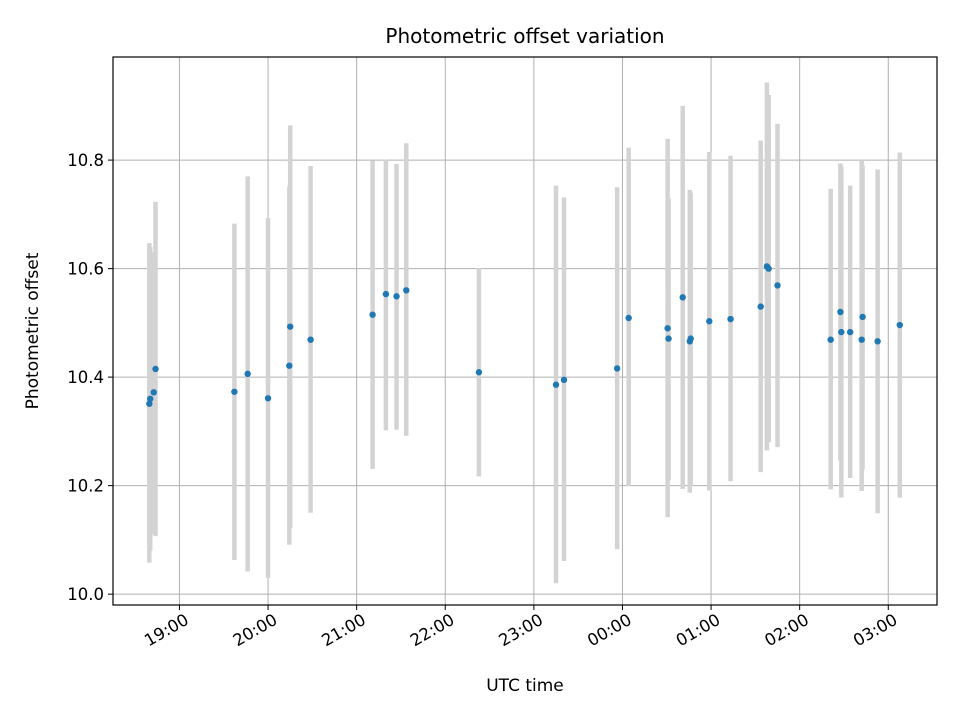 This screenshot has width=960, height=720. I want to click on y-axis-ticks: 10.0 10.2 10.4 10.6 10.8, so click(90, 377).